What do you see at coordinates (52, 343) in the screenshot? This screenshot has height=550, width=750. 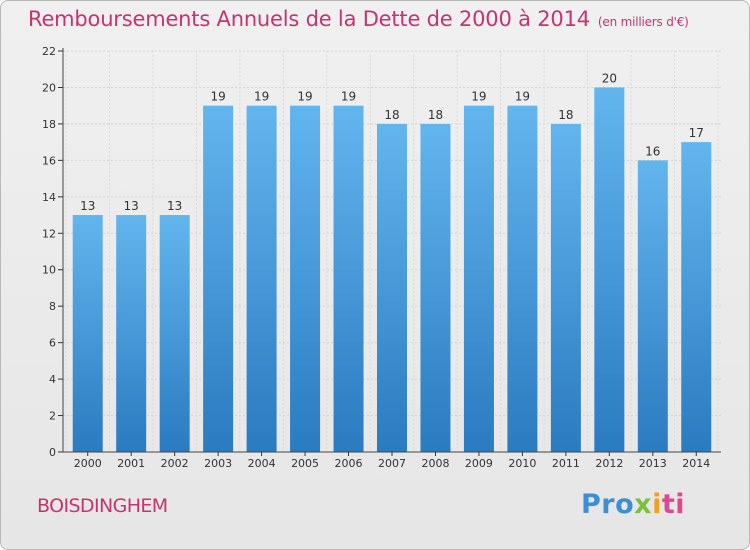 I see `y-tick-label: 6` at bounding box center [52, 343].